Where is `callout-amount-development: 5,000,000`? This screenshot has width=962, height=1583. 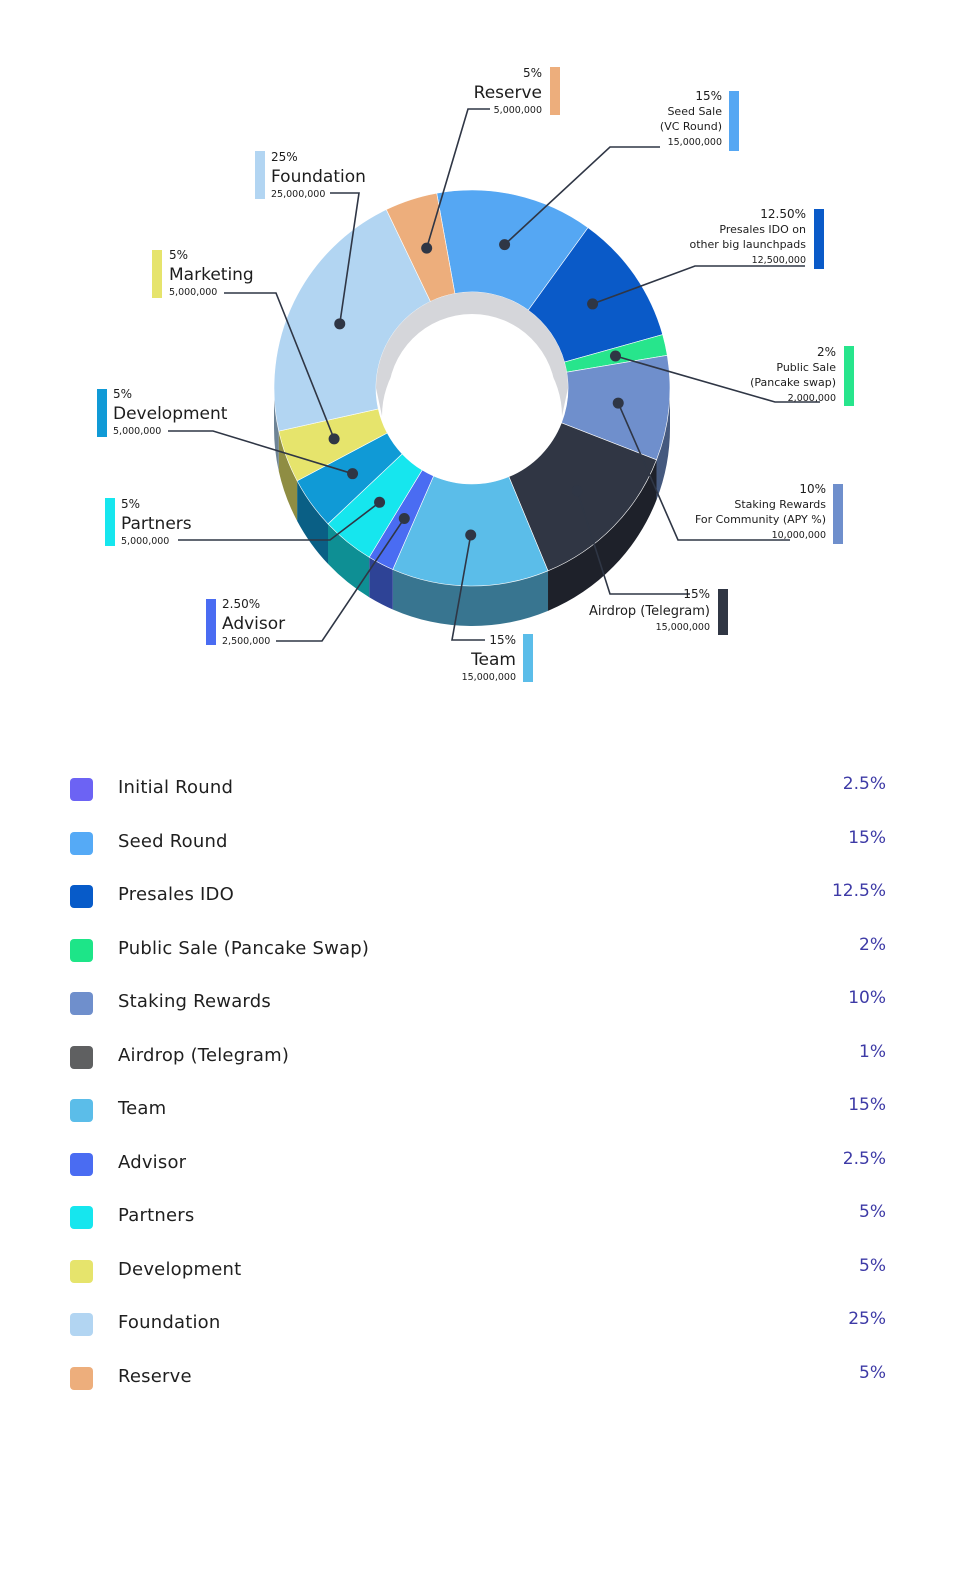
callout-amount-development: 5,000,000 is located at coordinates (137, 431).